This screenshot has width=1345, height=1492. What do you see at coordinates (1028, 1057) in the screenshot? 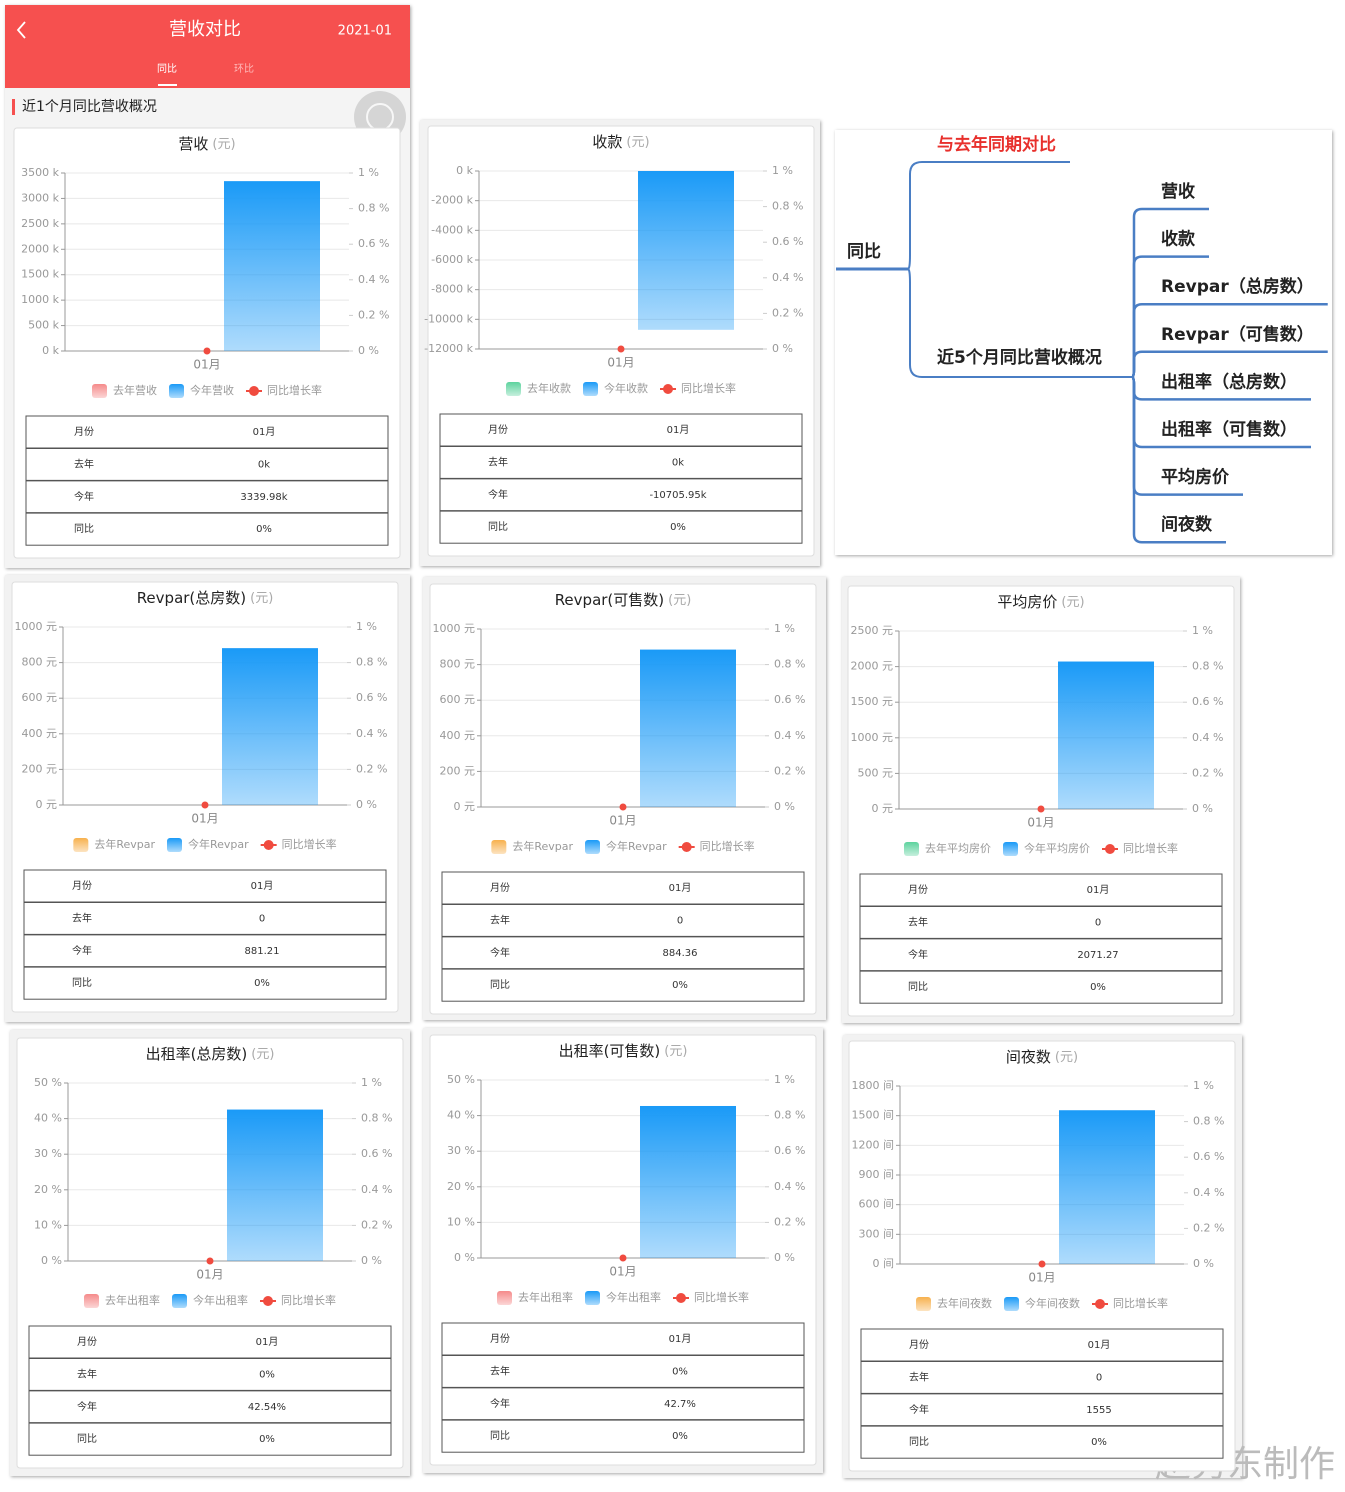
I see `title-text: 间夜数` at bounding box center [1028, 1057].